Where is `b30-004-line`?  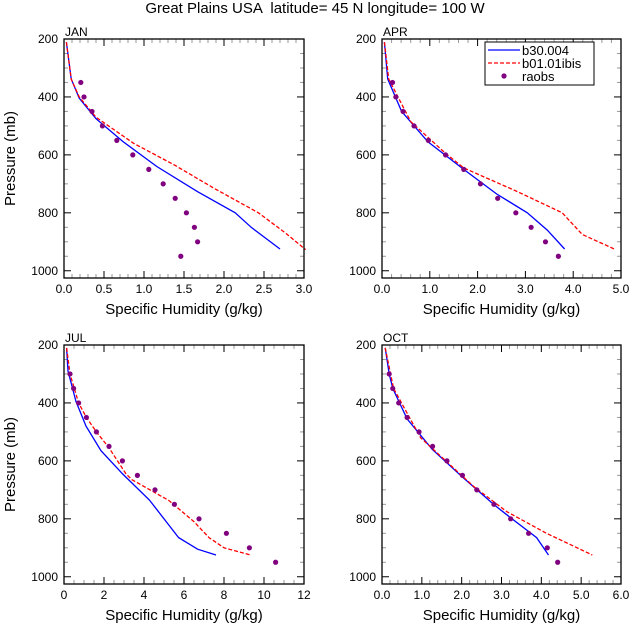 b30-004-line is located at coordinates (141, 451).